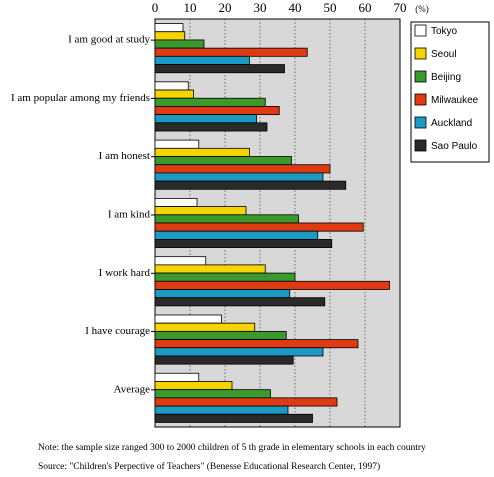 This screenshot has height=477, width=494. What do you see at coordinates (260, 7) in the screenshot?
I see `x-tick-label: 30` at bounding box center [260, 7].